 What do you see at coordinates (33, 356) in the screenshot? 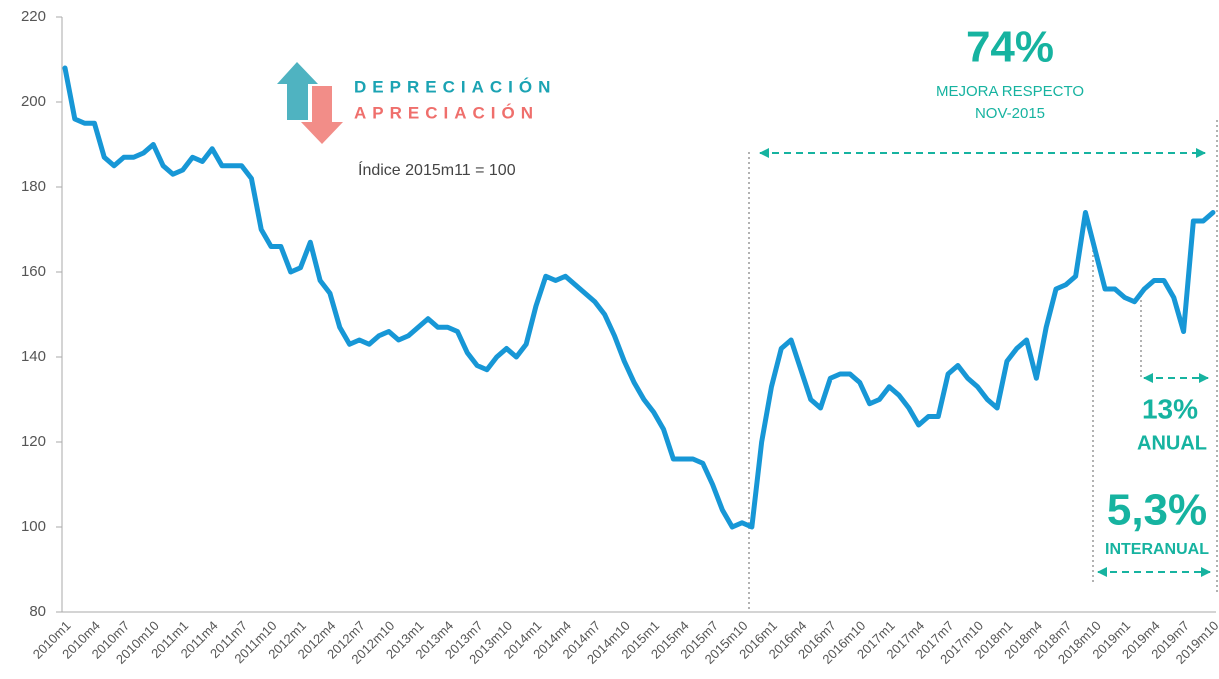
I see `y-tick-label: 140` at bounding box center [33, 356].